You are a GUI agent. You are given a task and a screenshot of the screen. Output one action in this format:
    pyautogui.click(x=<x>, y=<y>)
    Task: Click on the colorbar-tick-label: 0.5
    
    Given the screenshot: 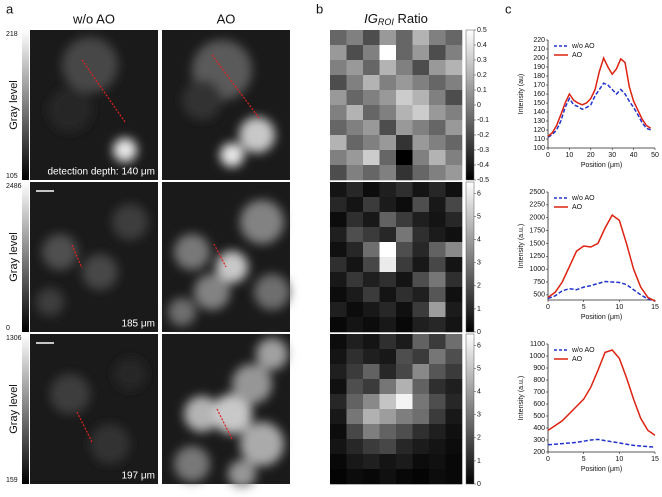 What is the action you would take?
    pyautogui.click(x=482, y=30)
    